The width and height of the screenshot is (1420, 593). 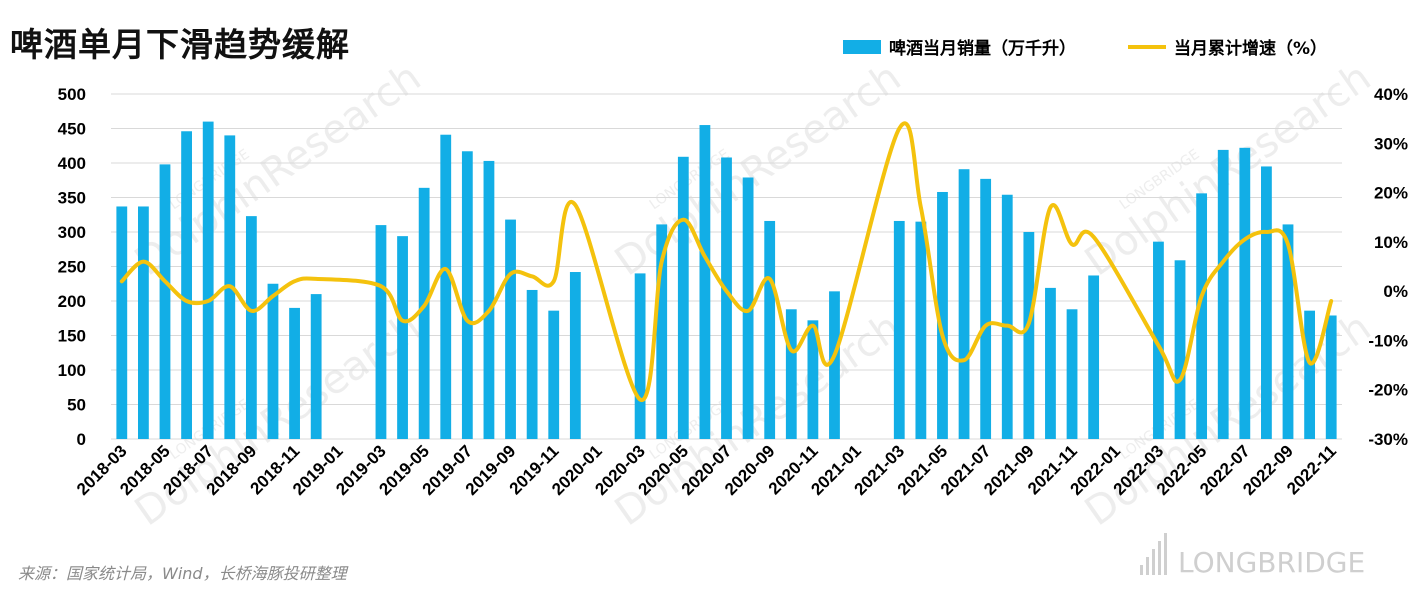 I want to click on y-left-tick-label: 50, so click(x=76, y=405).